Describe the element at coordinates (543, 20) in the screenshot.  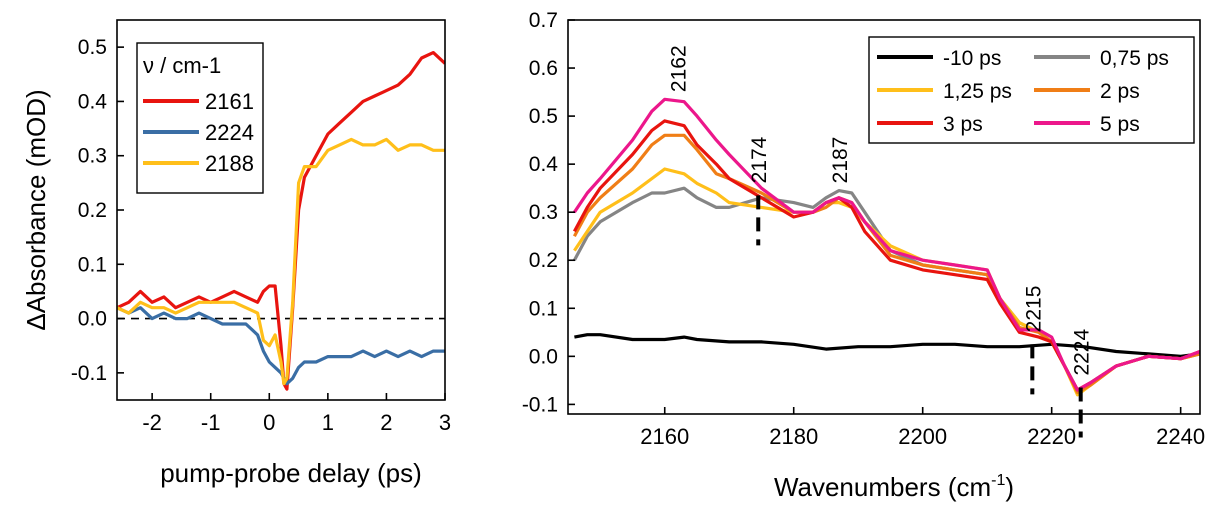
I see `y-tick-label: 0.7` at that location.